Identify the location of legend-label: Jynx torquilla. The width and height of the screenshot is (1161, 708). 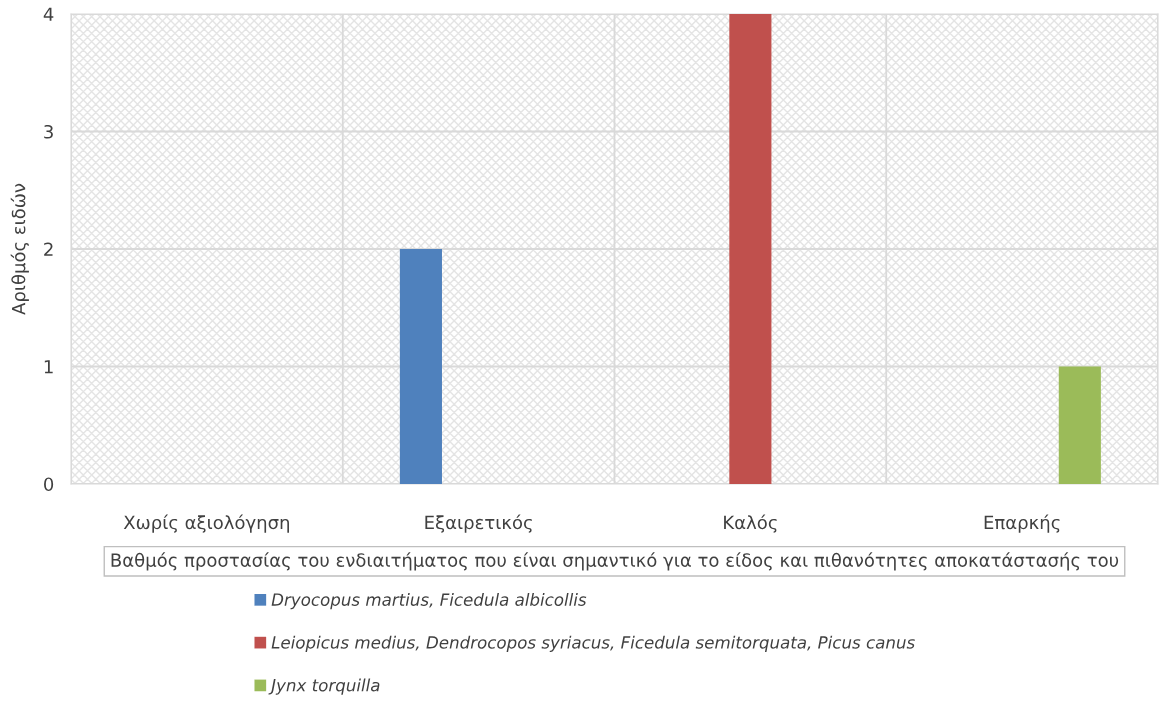
(324, 686).